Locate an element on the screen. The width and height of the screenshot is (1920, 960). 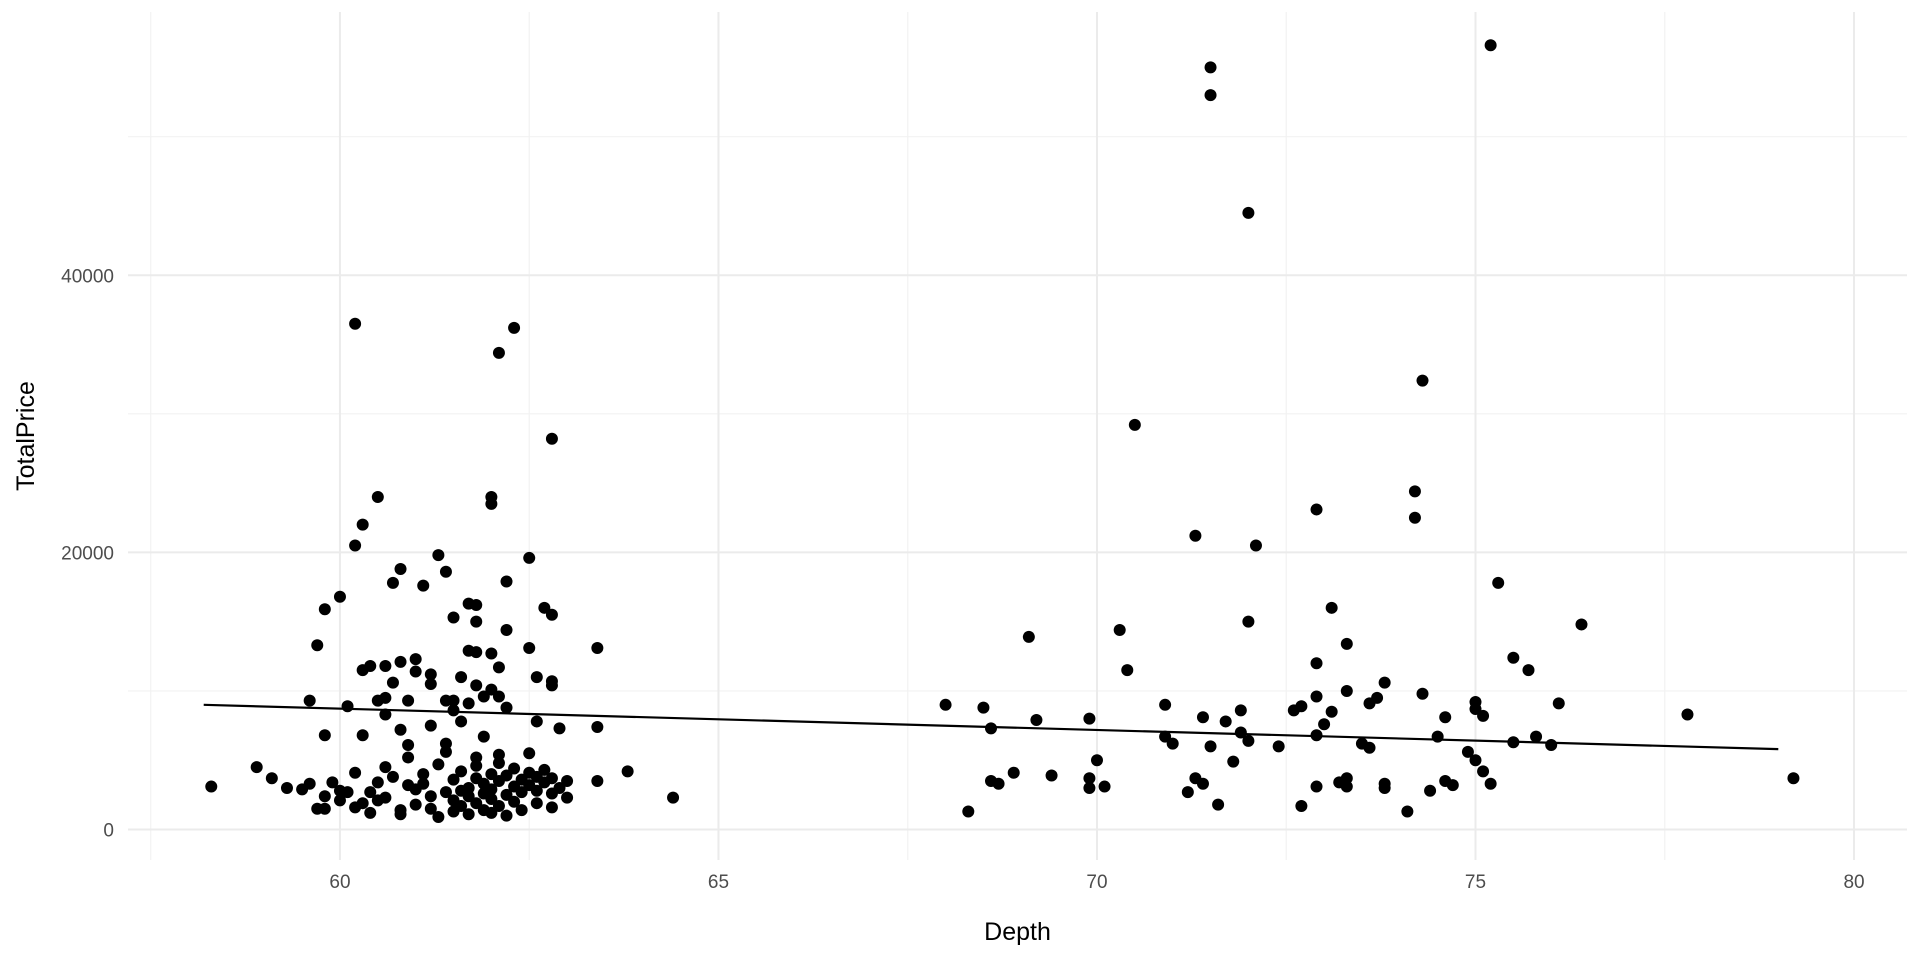
x-tick-label: 75 is located at coordinates (1475, 882).